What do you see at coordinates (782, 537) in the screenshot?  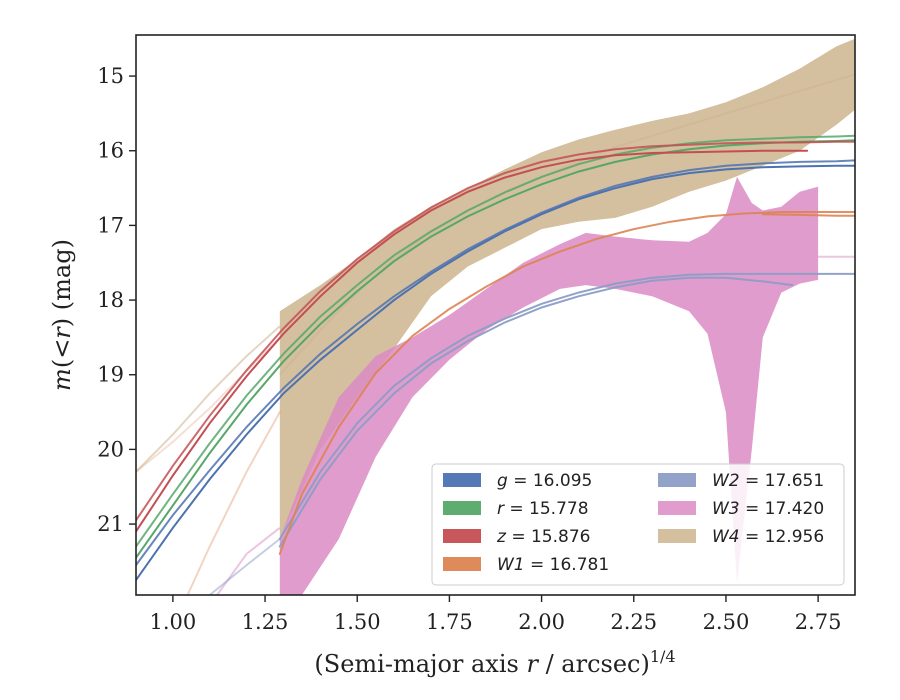 I see `legend-band-value: = 12.956` at bounding box center [782, 537].